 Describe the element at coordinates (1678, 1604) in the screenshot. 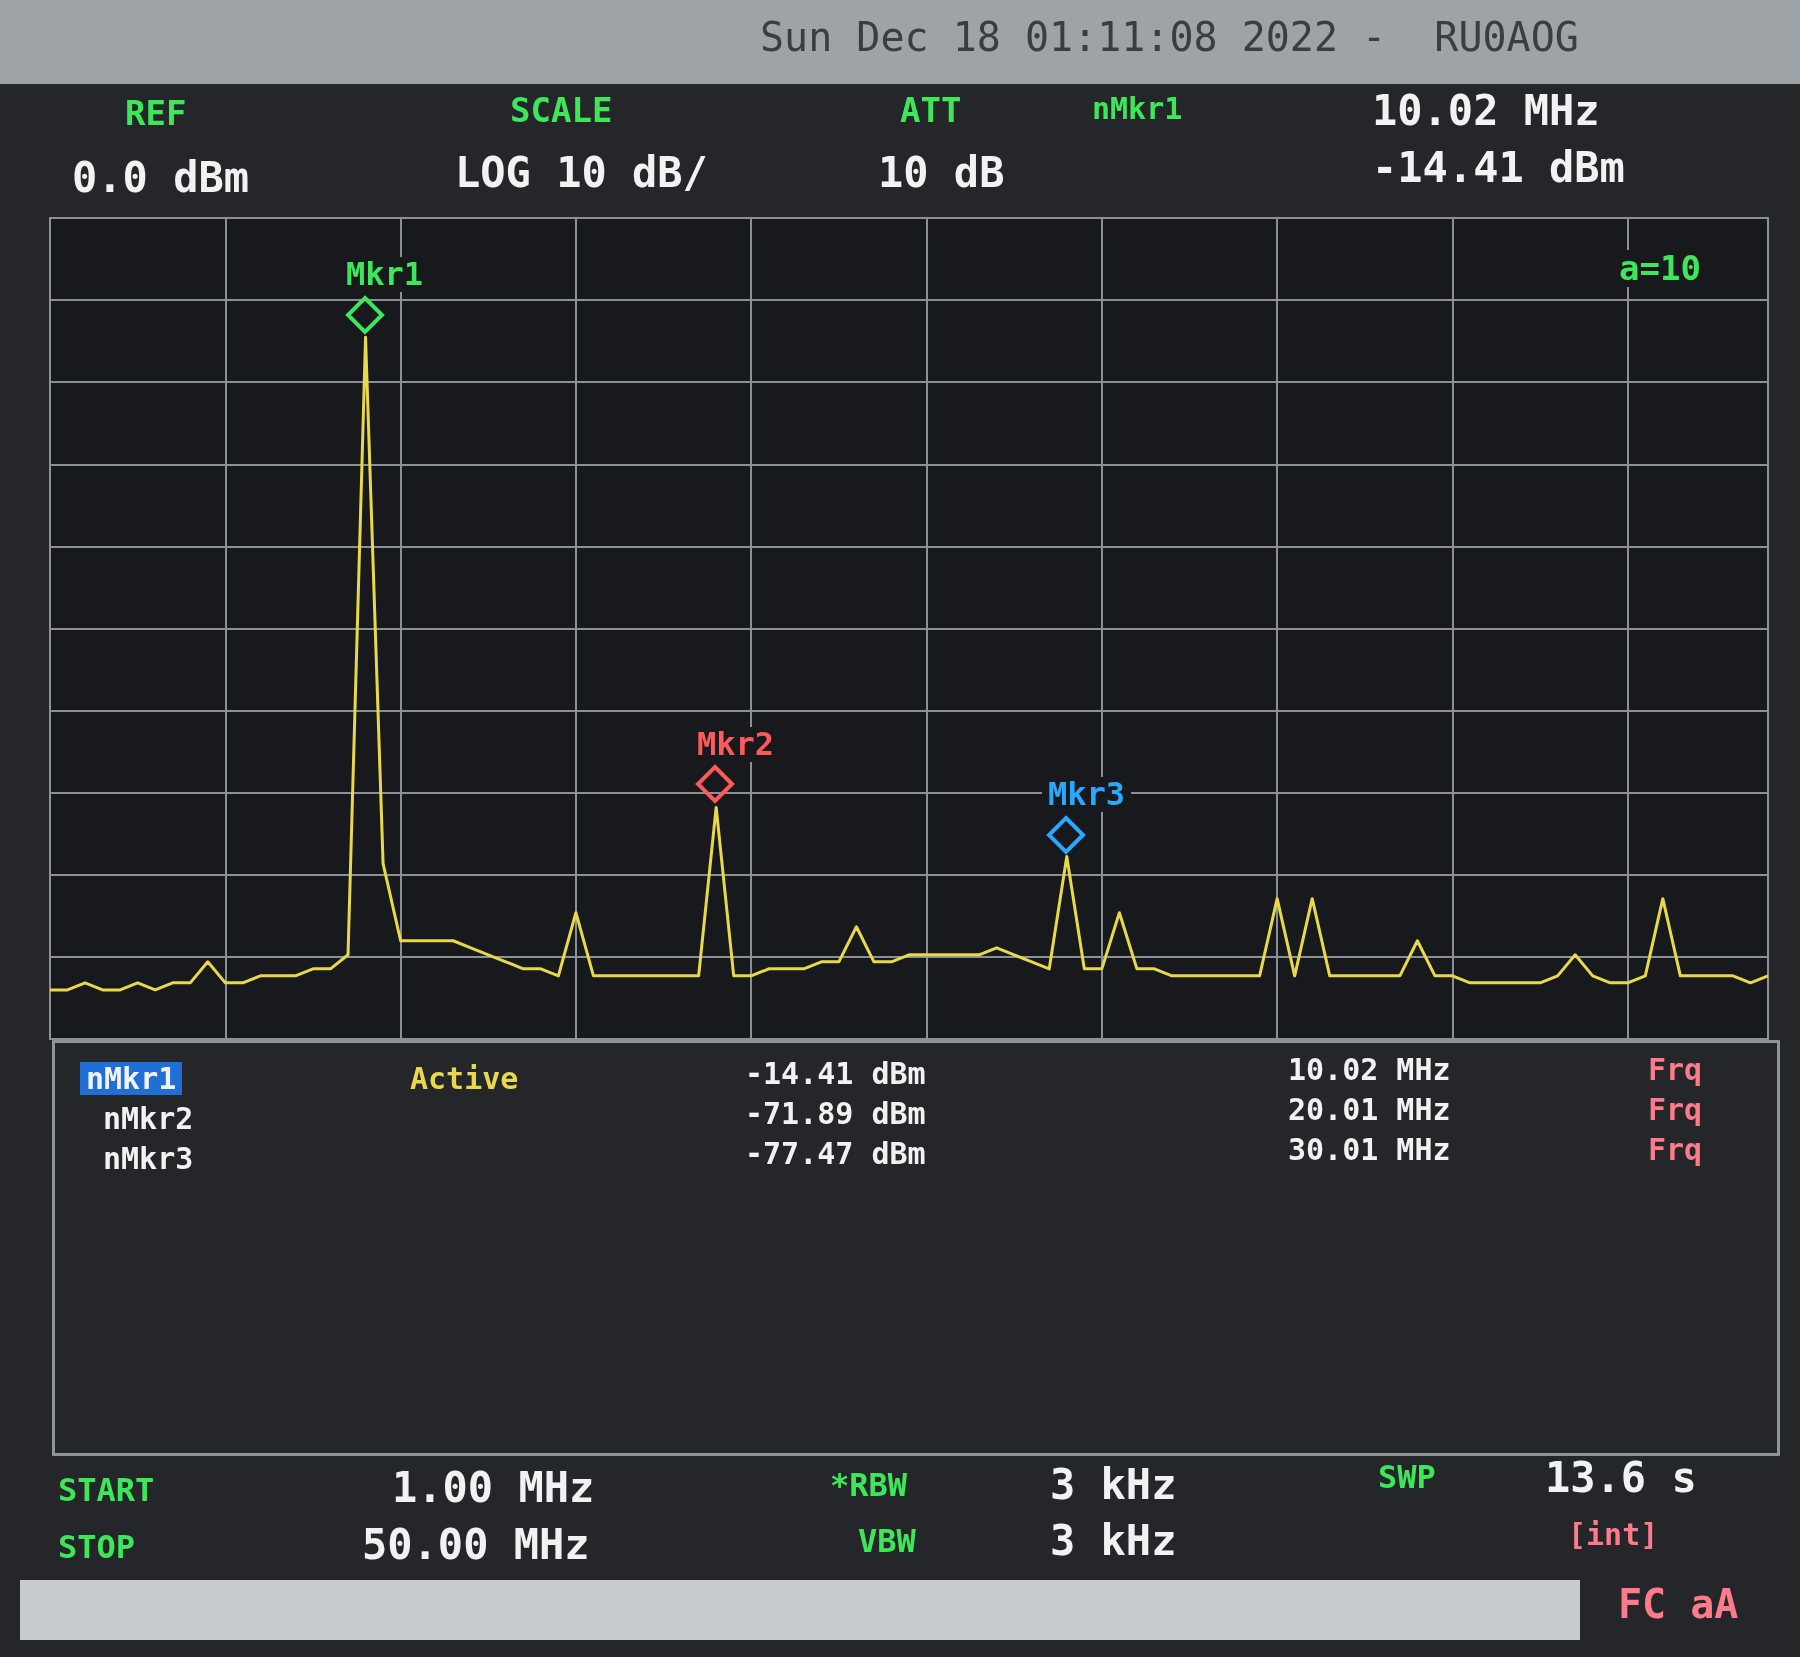

I see `text: FC aA` at that location.